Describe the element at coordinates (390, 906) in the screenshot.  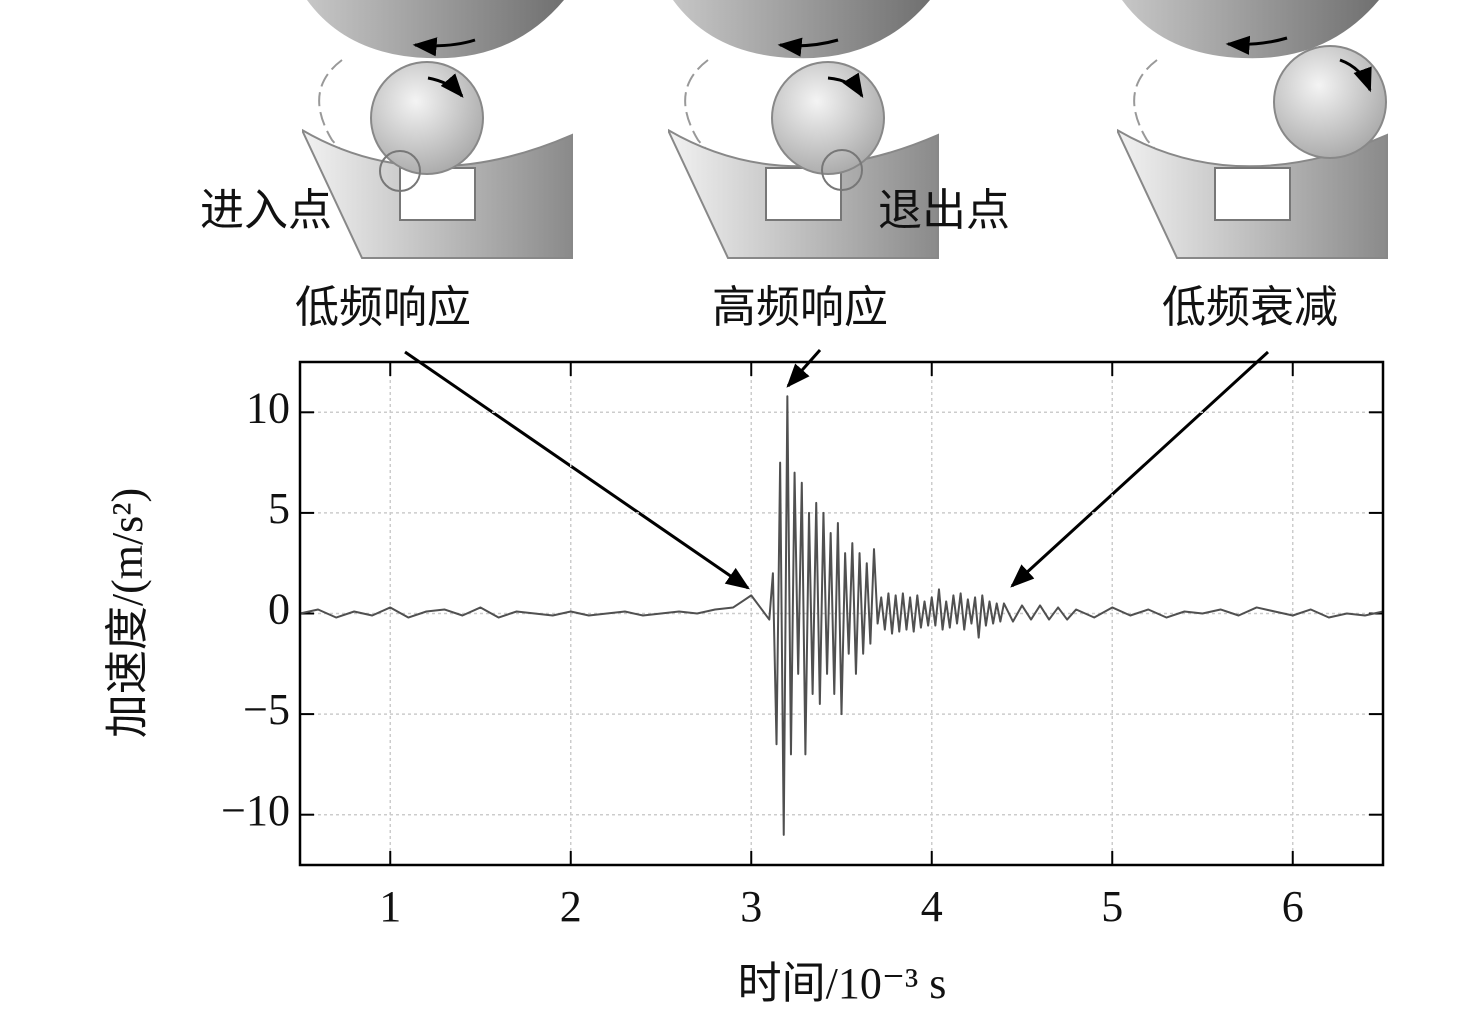
I see `x-tick-label: 1` at that location.